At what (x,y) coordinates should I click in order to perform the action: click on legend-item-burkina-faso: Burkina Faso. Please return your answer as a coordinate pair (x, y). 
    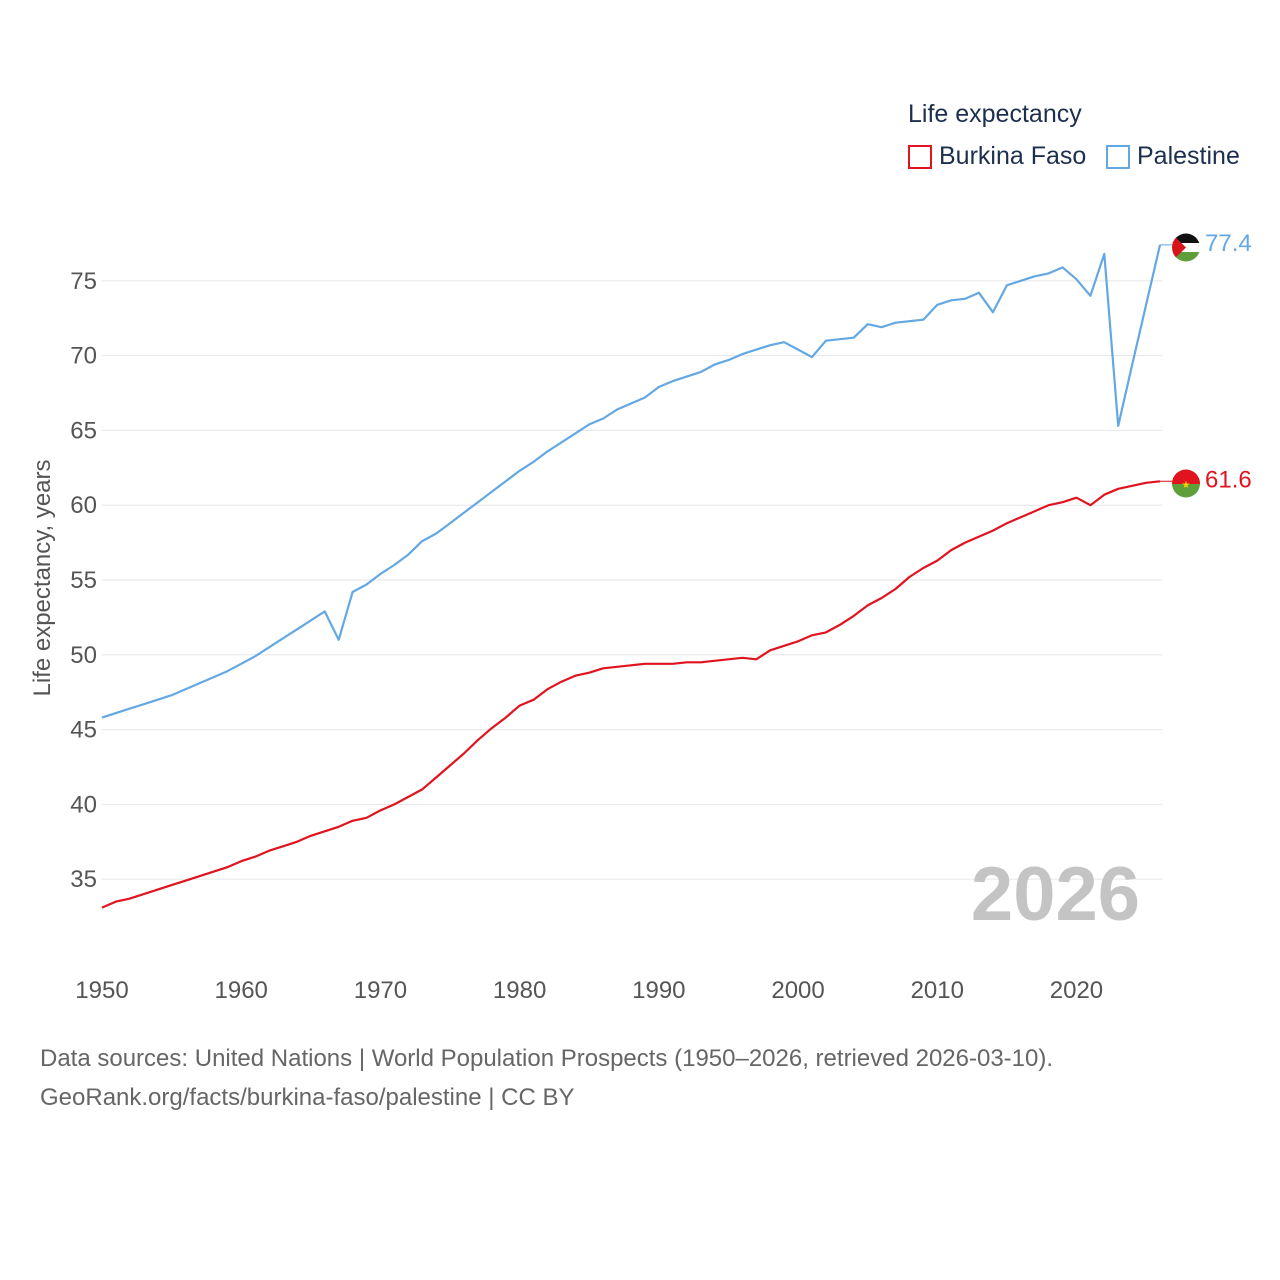
    Looking at the image, I should click on (997, 156).